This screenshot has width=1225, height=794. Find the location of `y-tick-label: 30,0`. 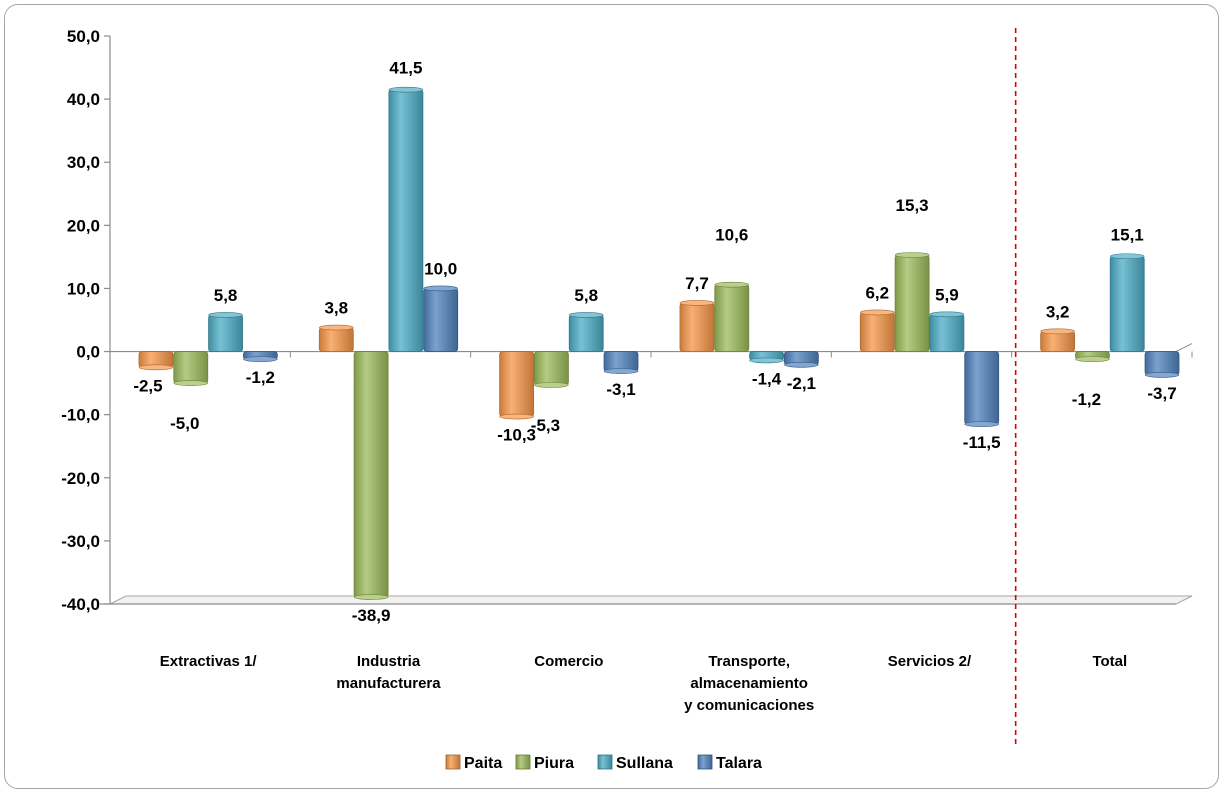

y-tick-label: 30,0 is located at coordinates (83, 162).